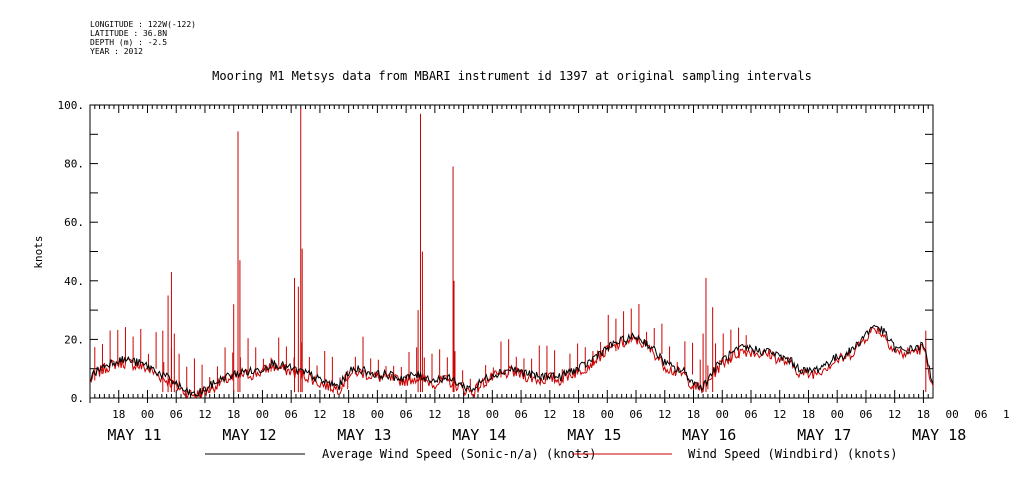 Image resolution: width=1009 pixels, height=504 pixels. What do you see at coordinates (594, 435) in the screenshot?
I see `x-day-label: MAY 15` at bounding box center [594, 435].